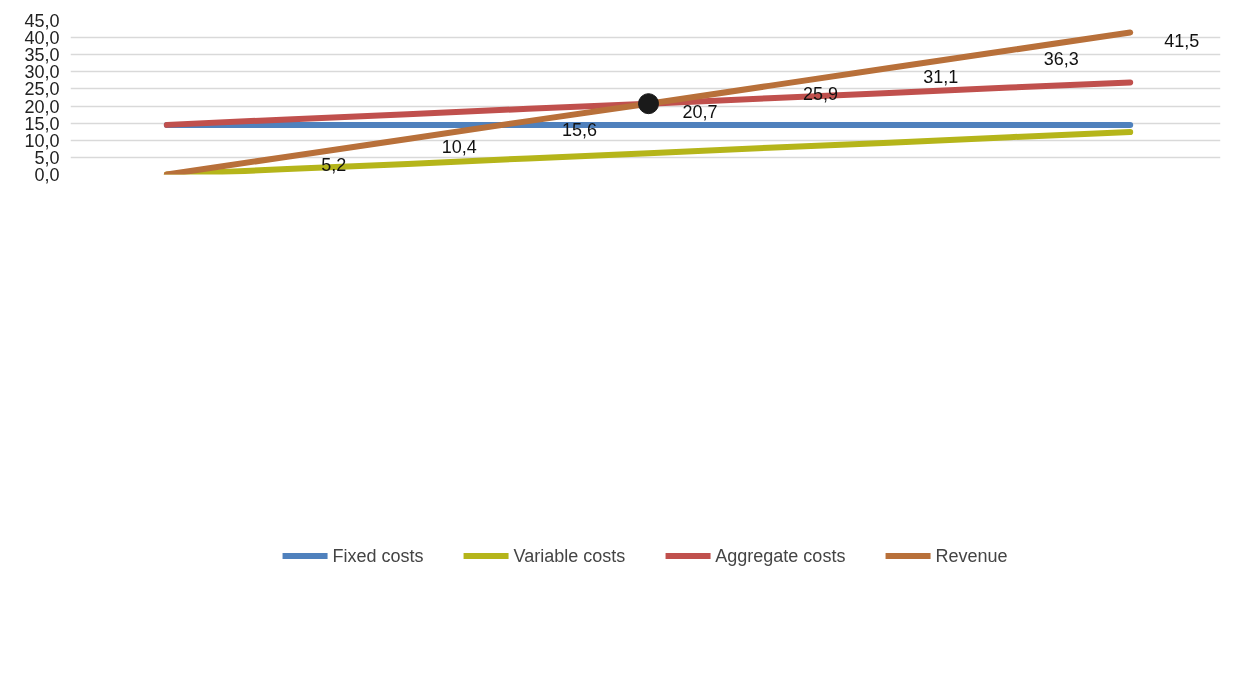  Describe the element at coordinates (569, 556) in the screenshot. I see `legend-label: Variable costs` at that location.